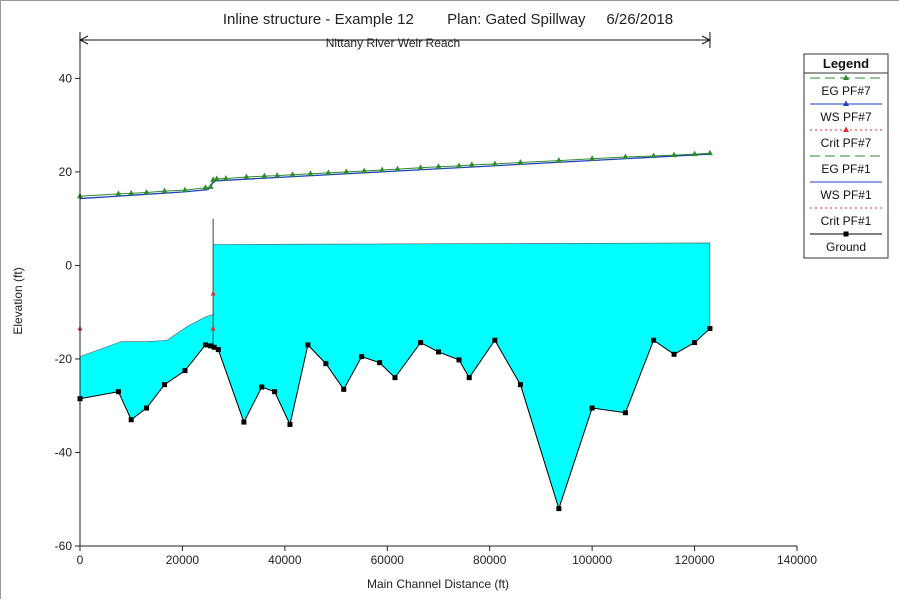  I want to click on reach-label: Nittany River Weir Reach, so click(393, 43).